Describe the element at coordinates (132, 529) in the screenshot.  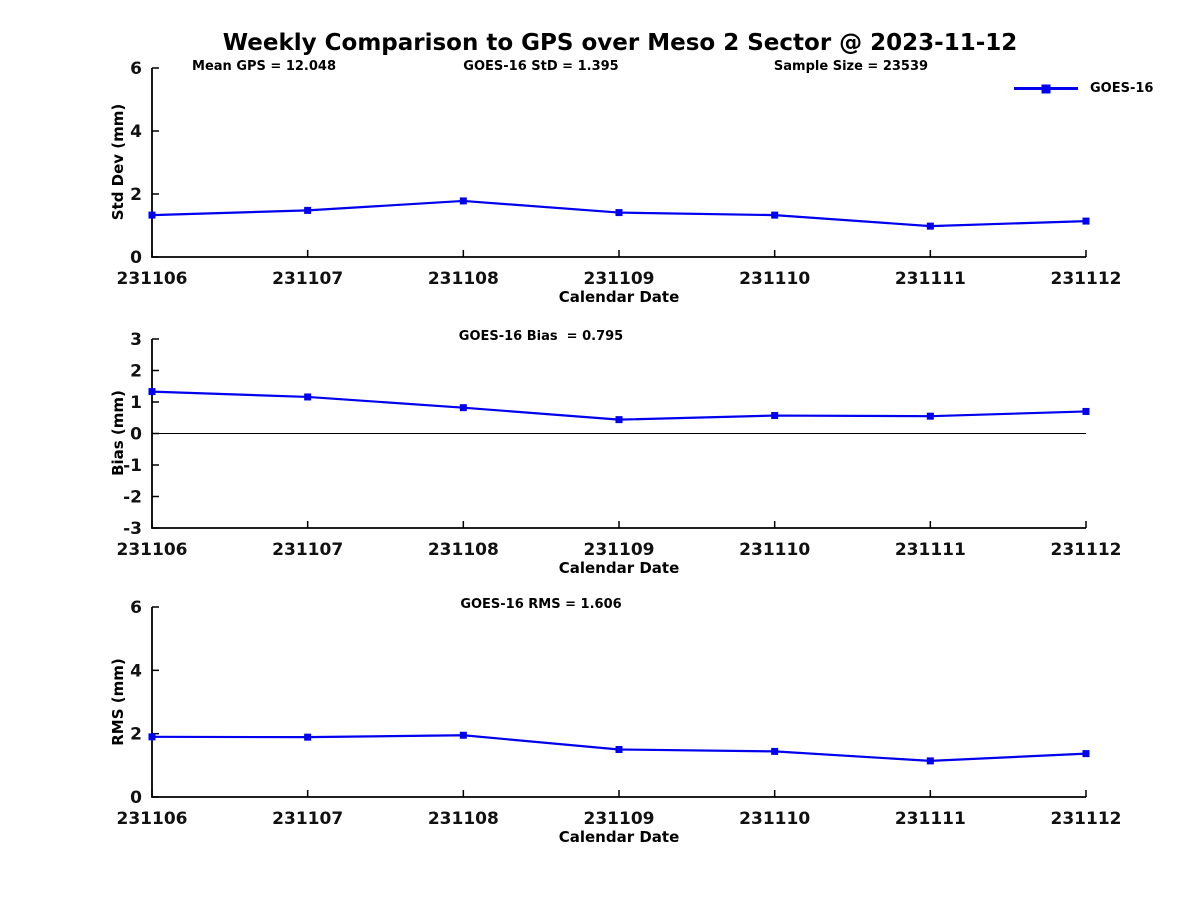
I see `y-tick-label: -3` at that location.